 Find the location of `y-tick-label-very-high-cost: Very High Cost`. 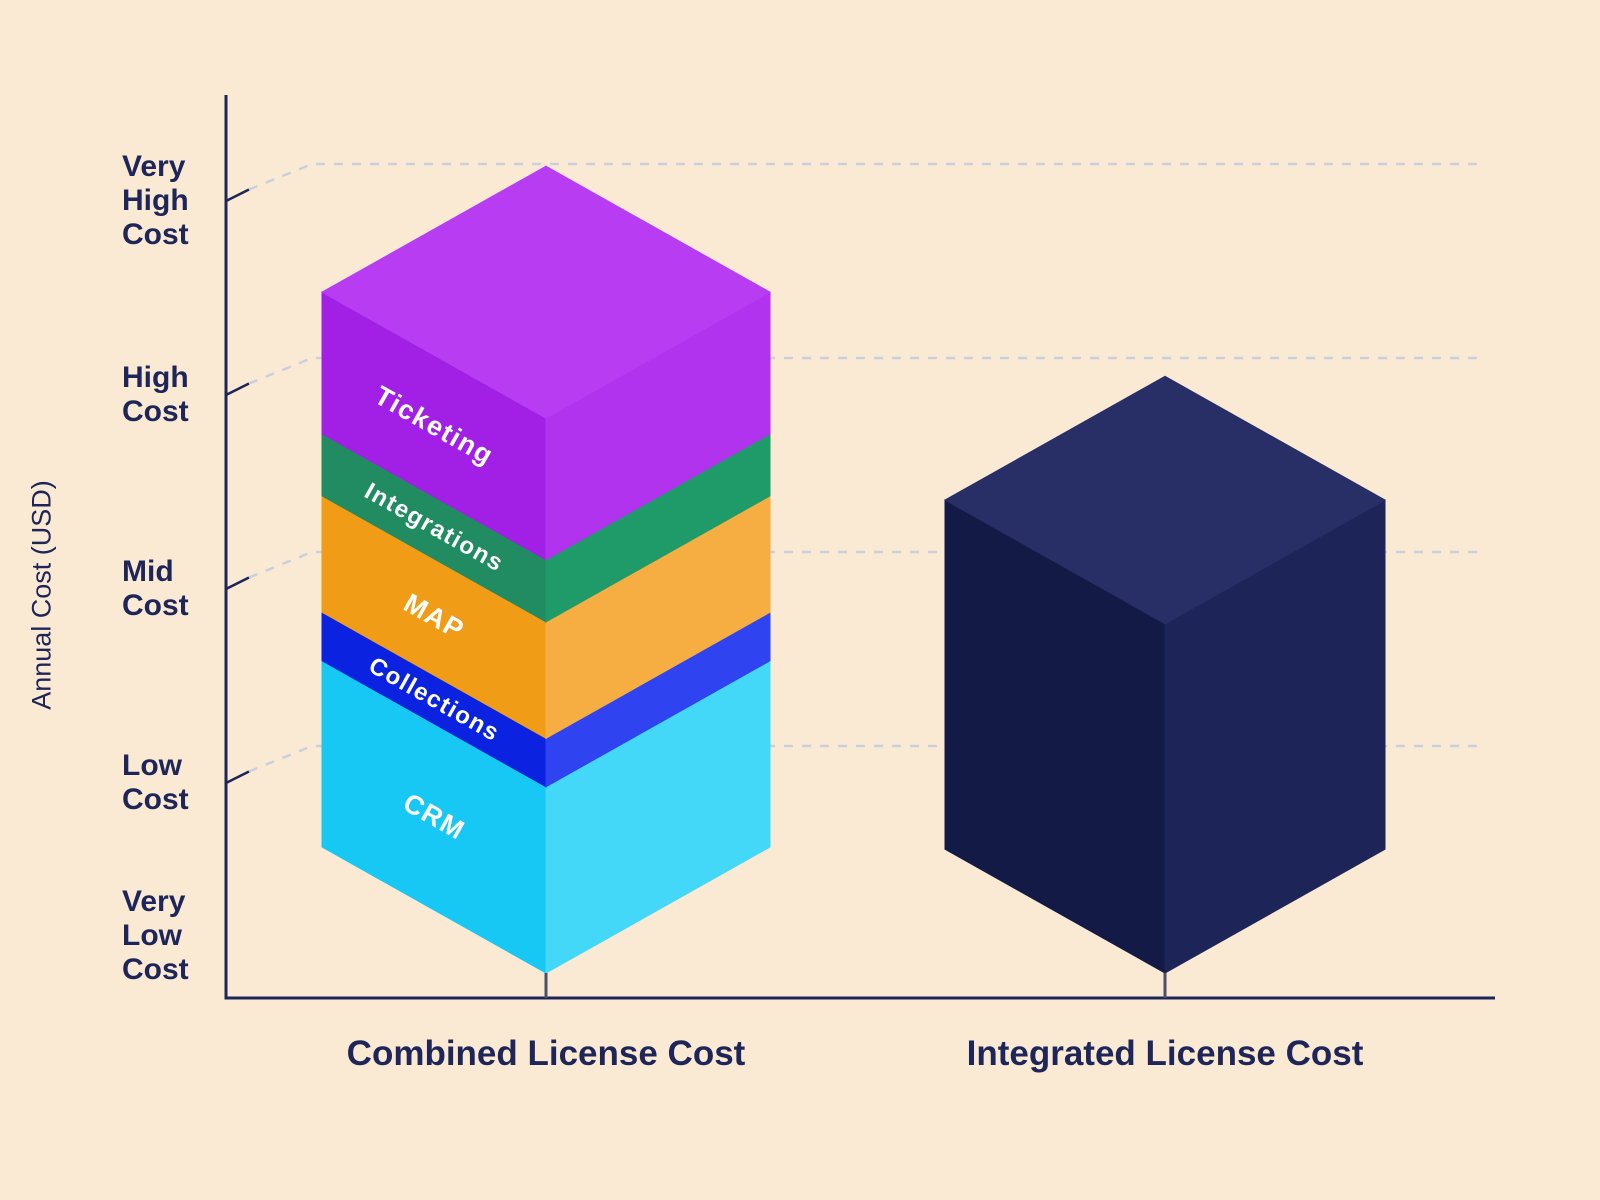

y-tick-label-very-high-cost: Very High Cost is located at coordinates (155, 200).